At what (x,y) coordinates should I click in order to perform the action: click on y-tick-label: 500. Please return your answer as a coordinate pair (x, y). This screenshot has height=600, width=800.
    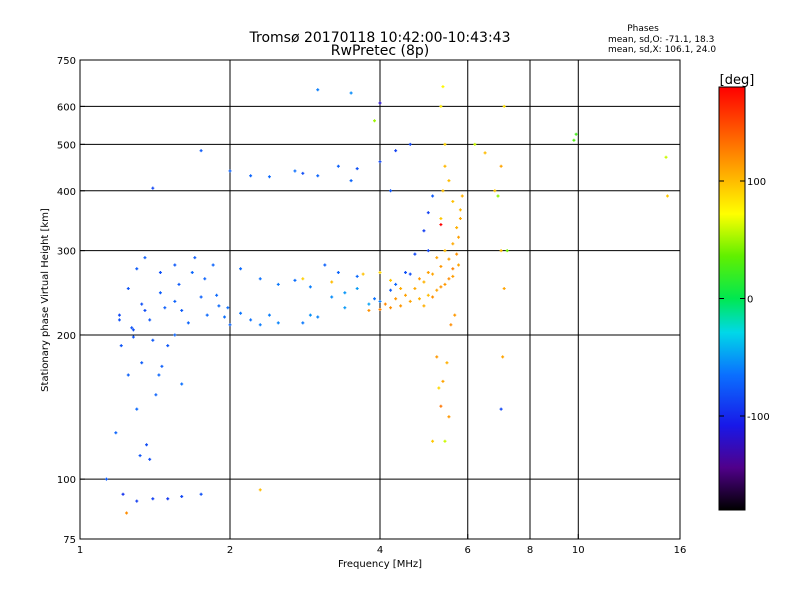
    Looking at the image, I should click on (66, 145).